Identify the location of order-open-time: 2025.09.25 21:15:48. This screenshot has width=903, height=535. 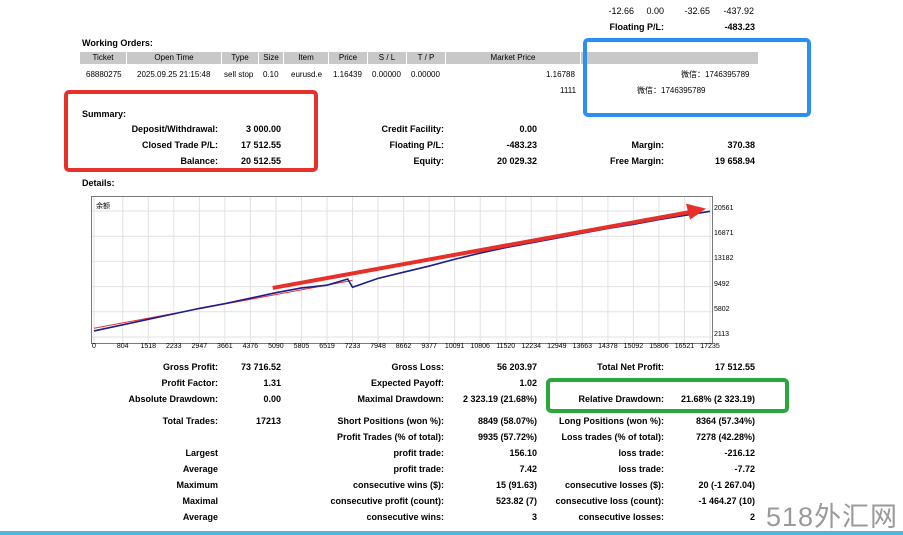
(174, 74).